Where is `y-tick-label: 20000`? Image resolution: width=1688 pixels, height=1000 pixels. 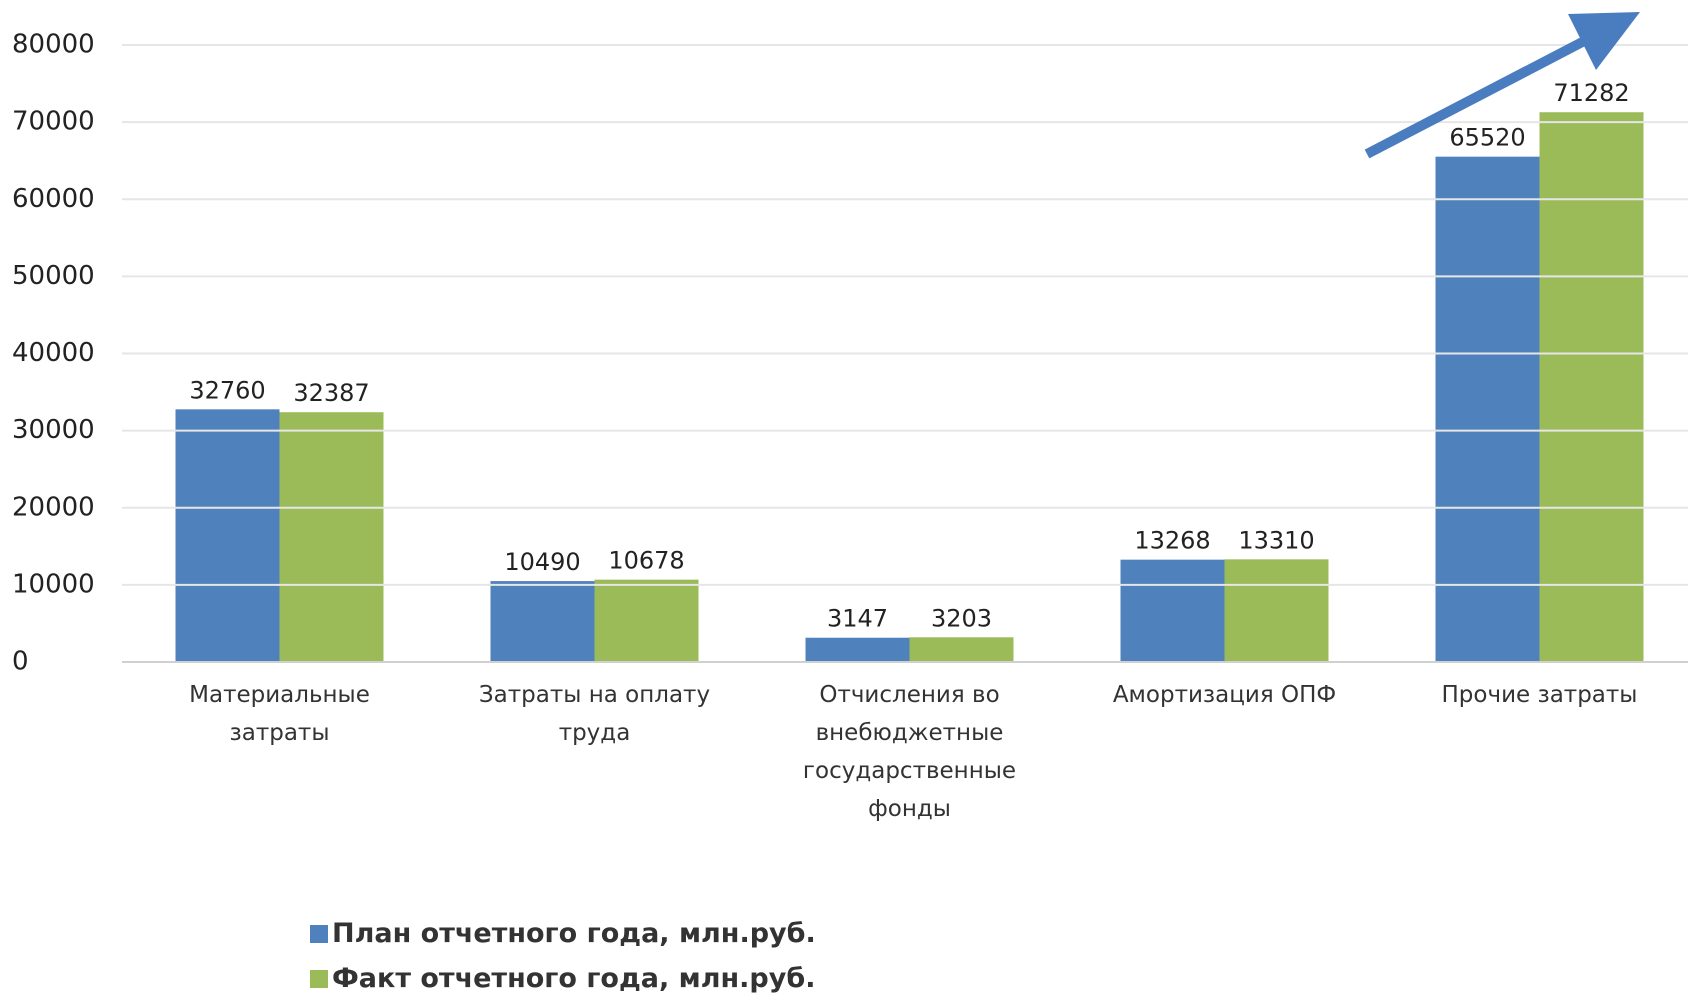
y-tick-label: 20000 is located at coordinates (53, 507).